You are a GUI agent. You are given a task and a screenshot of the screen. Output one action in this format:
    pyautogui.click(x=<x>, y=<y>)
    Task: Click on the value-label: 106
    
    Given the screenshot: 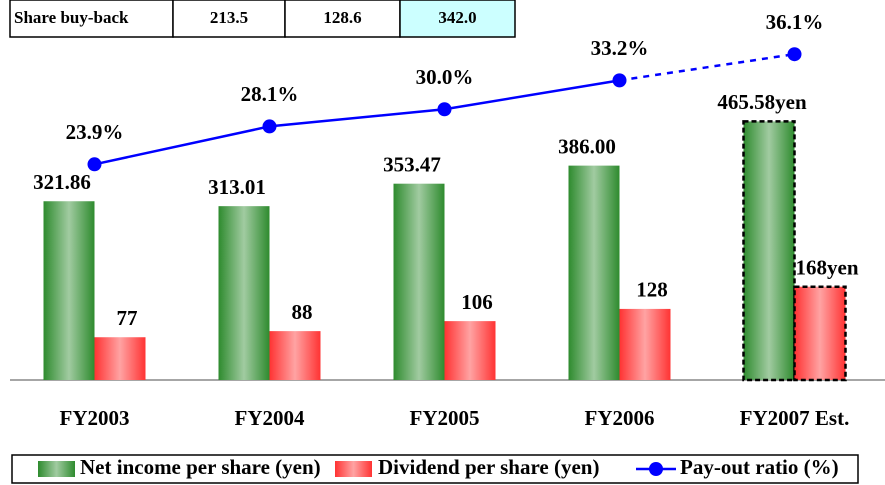 What is the action you would take?
    pyautogui.click(x=477, y=302)
    